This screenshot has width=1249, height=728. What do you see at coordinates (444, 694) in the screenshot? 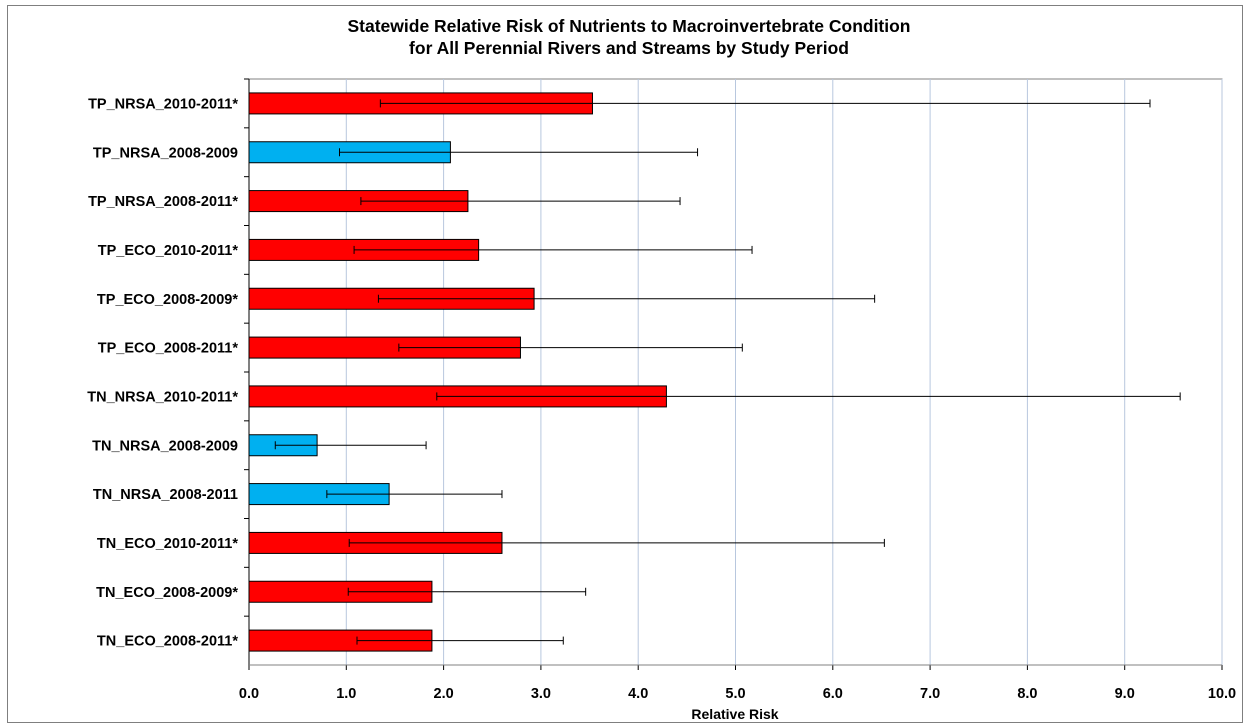
I see `x-tick-label: 2.0` at bounding box center [444, 694].